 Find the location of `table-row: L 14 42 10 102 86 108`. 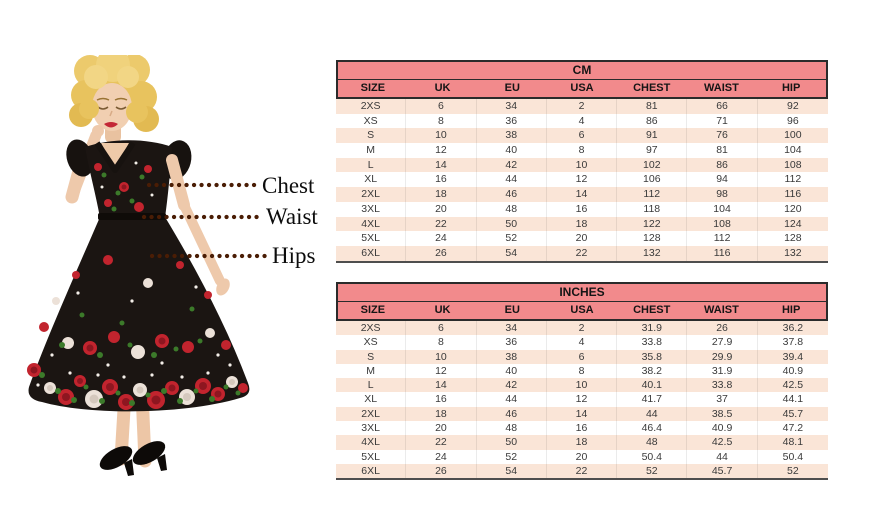

table-row: L 14 42 10 102 86 108 is located at coordinates (582, 165).